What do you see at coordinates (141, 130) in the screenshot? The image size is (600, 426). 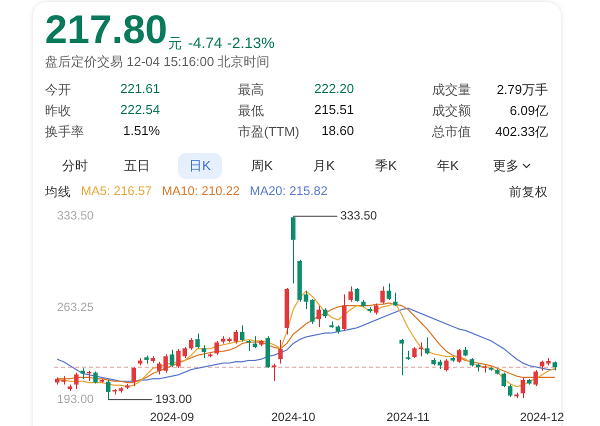 I see `text: 1.51%` at bounding box center [141, 130].